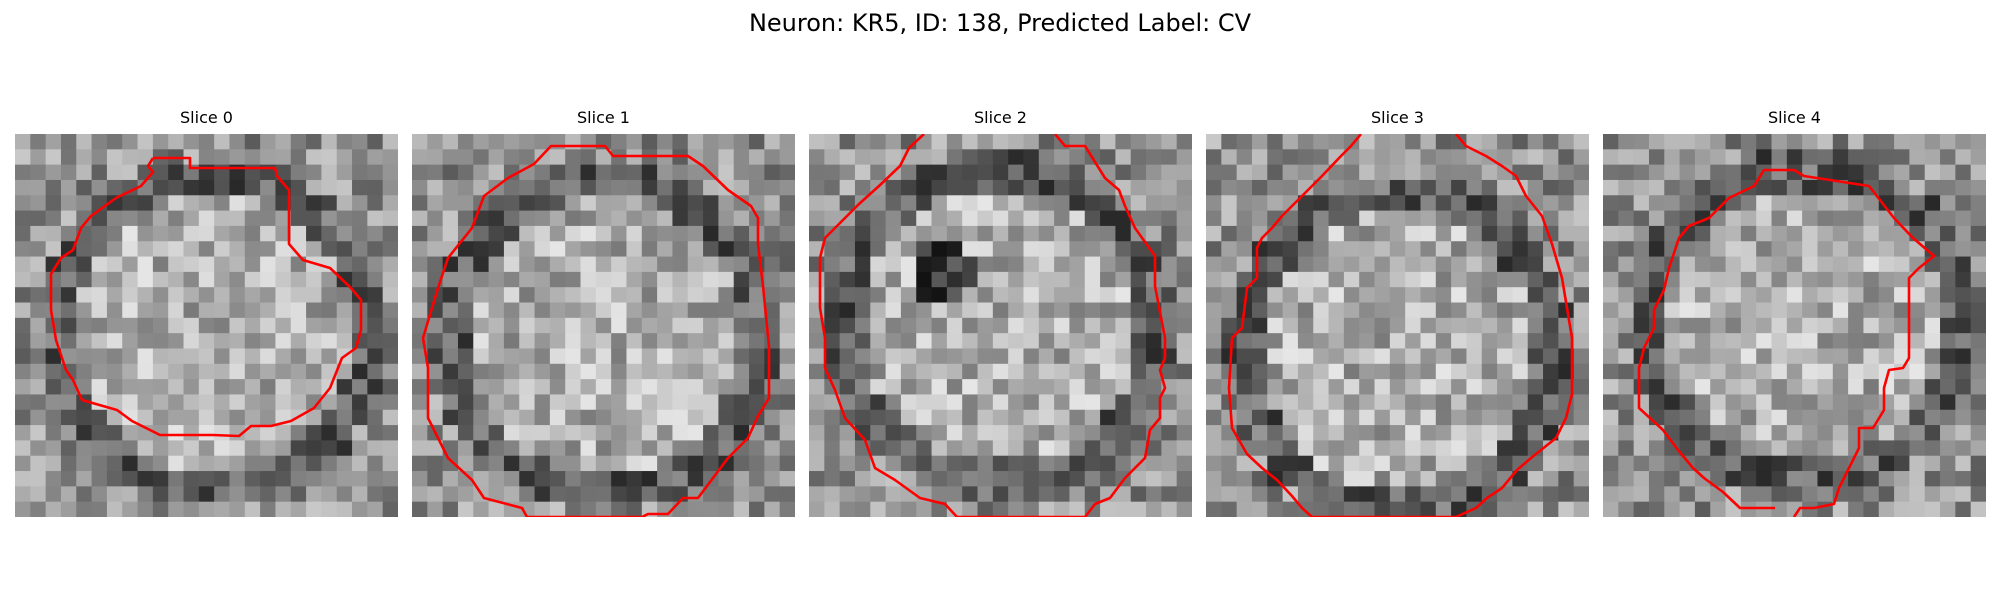  I want to click on slice-title-2: Slice 2, so click(1000, 117).